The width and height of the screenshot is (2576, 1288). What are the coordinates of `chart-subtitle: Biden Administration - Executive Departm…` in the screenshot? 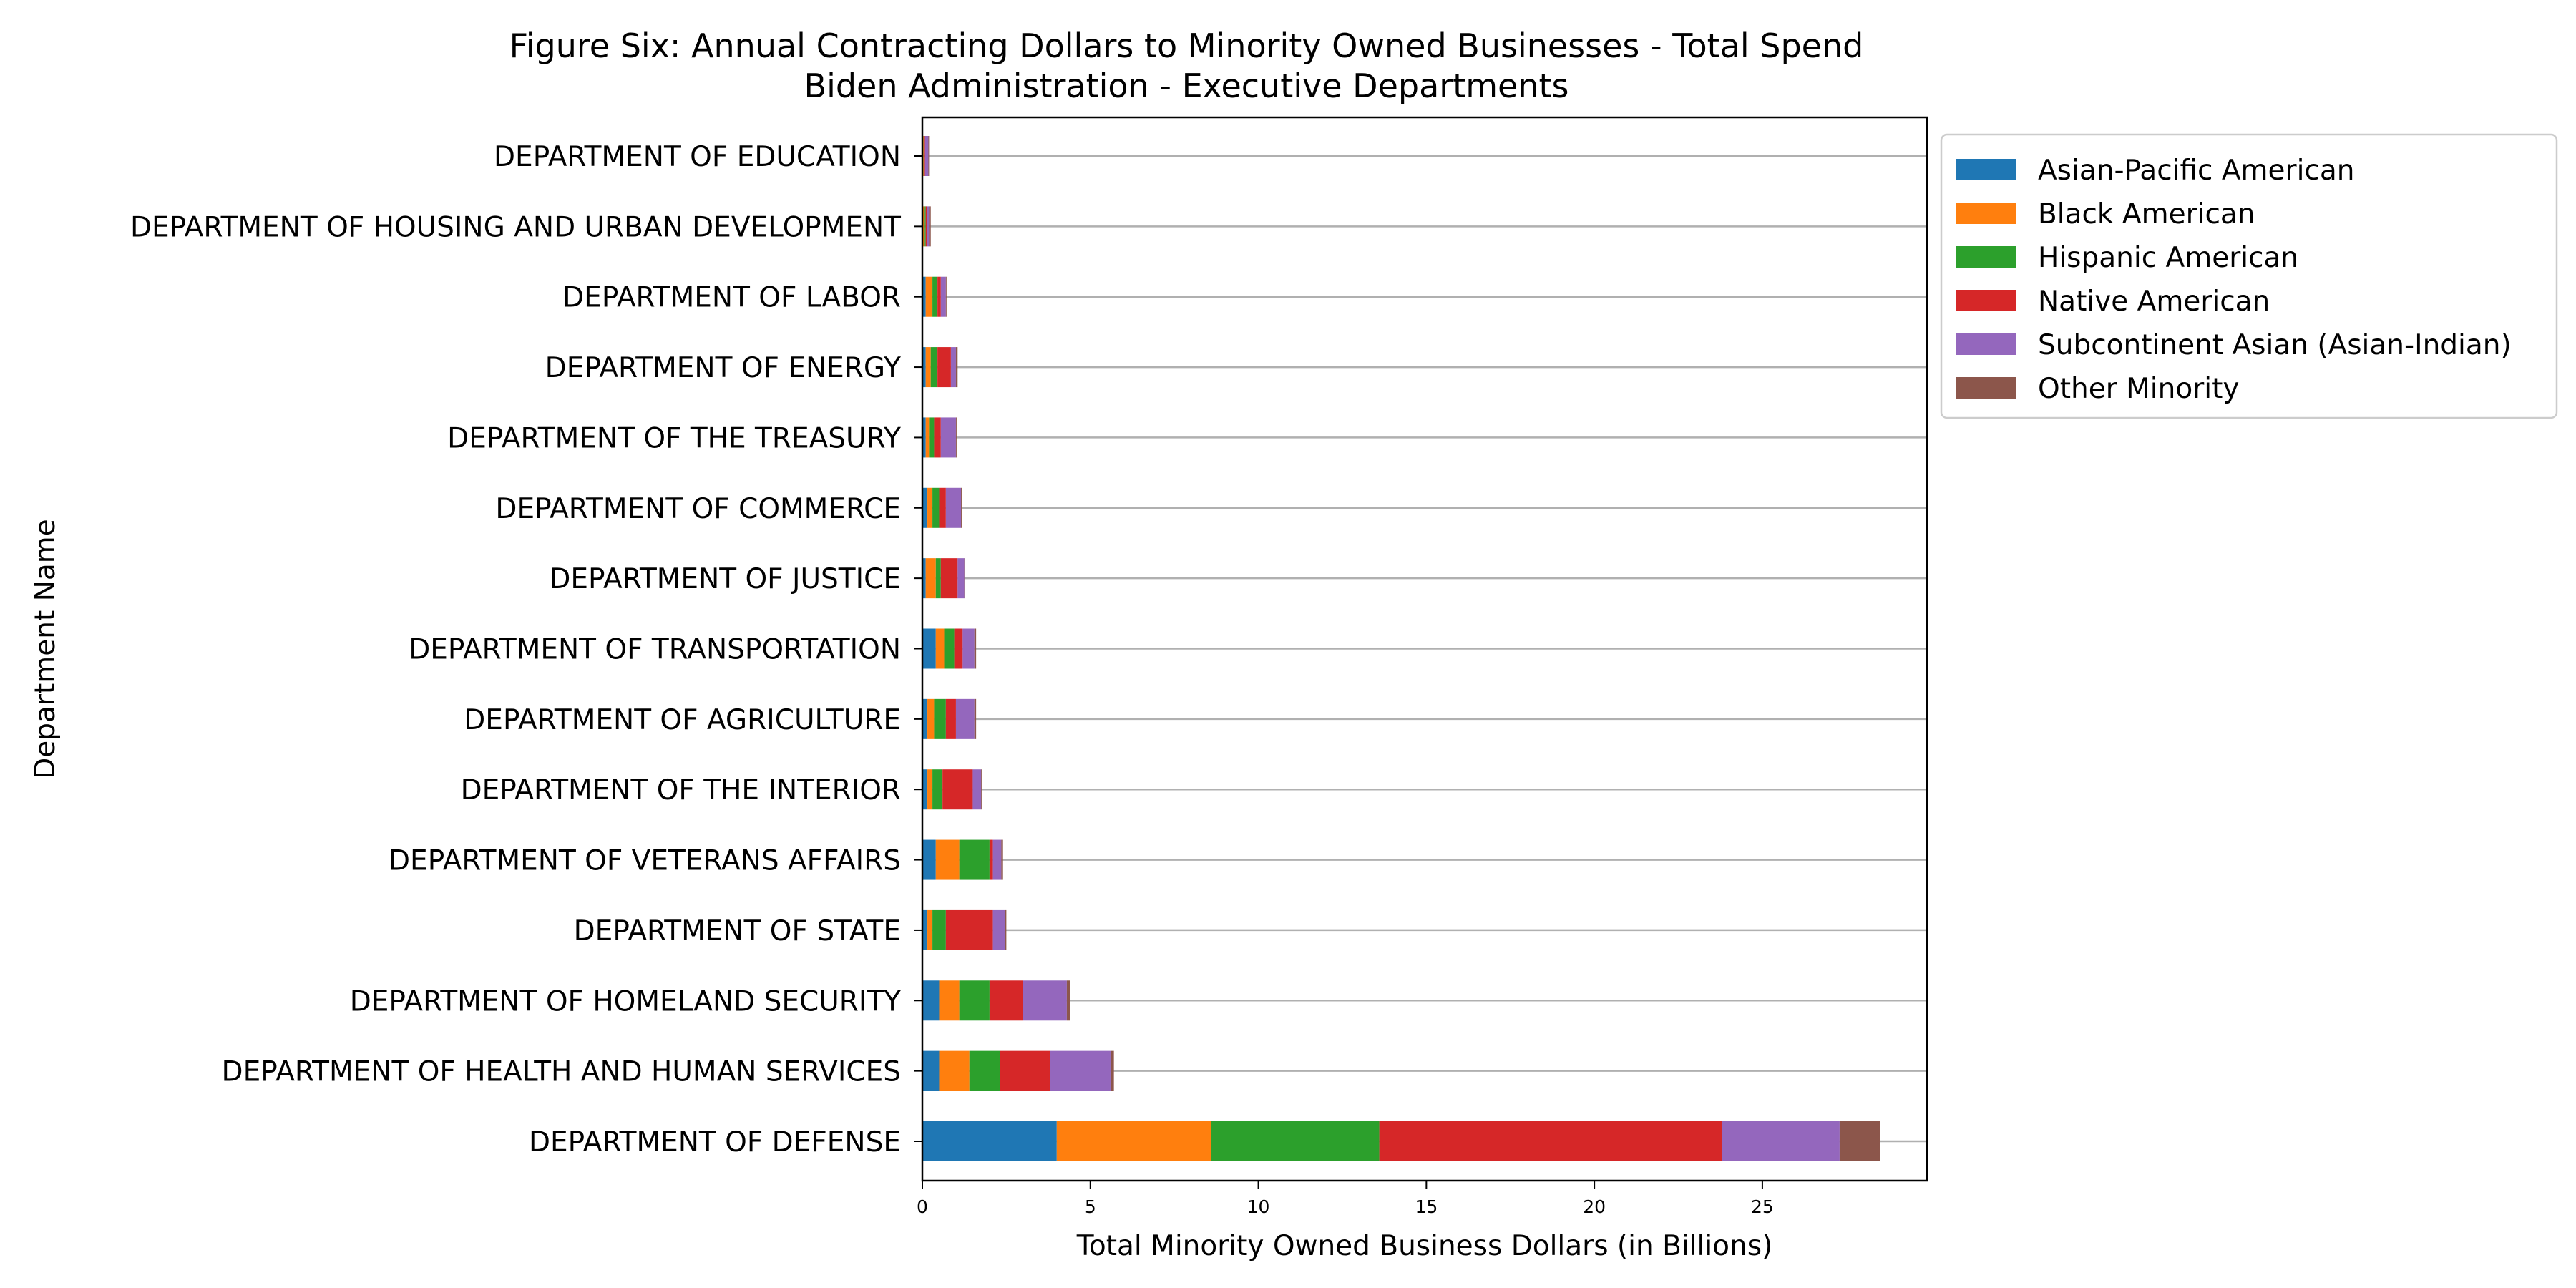 It's located at (1186, 86).